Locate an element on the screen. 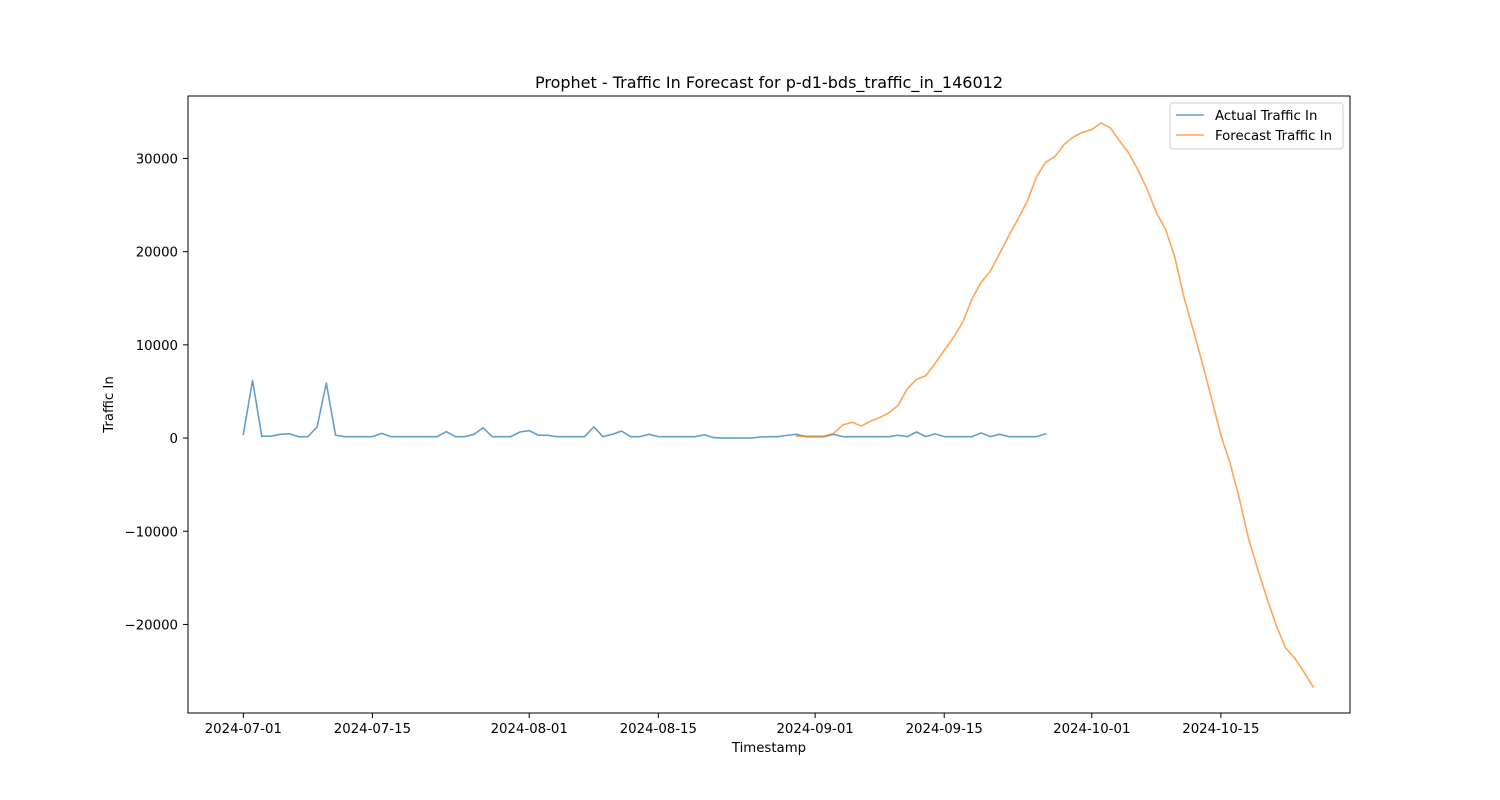 The image size is (1500, 800). y-tick-label: 30000 is located at coordinates (157, 159).